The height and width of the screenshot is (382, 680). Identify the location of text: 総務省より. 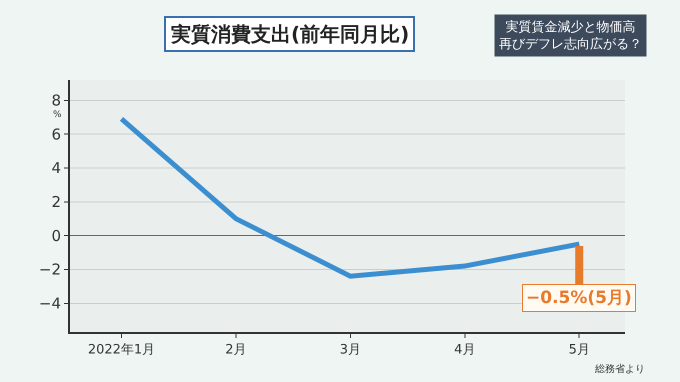
(619, 369).